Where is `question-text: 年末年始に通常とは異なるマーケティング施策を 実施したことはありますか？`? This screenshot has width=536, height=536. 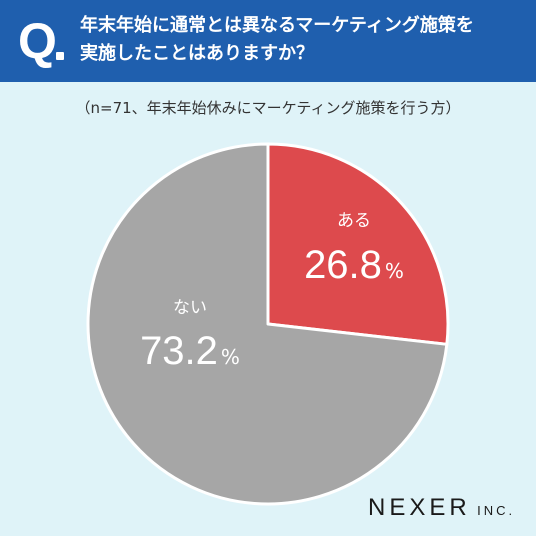 question-text: 年末年始に通常とは異なるマーケティング施策を 実施したことはありますか？ is located at coordinates (300, 40).